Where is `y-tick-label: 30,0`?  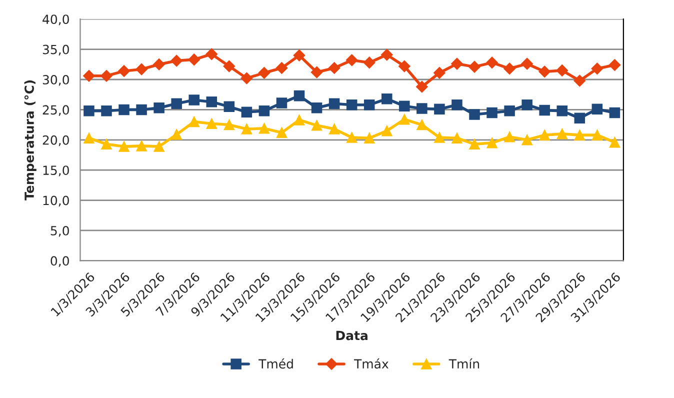
y-tick-label: 30,0 is located at coordinates (55, 80).